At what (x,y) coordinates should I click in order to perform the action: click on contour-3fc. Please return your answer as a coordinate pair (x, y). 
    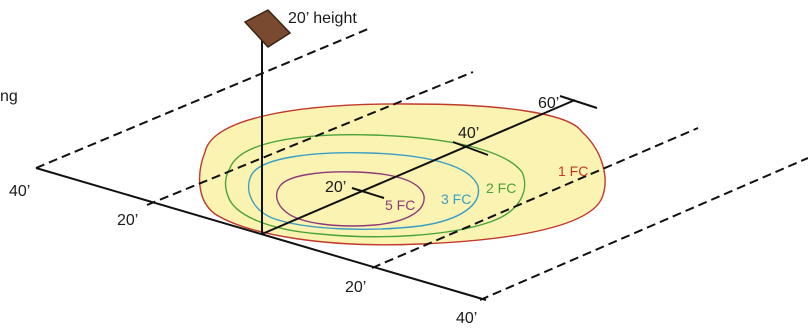
    Looking at the image, I should click on (363, 190).